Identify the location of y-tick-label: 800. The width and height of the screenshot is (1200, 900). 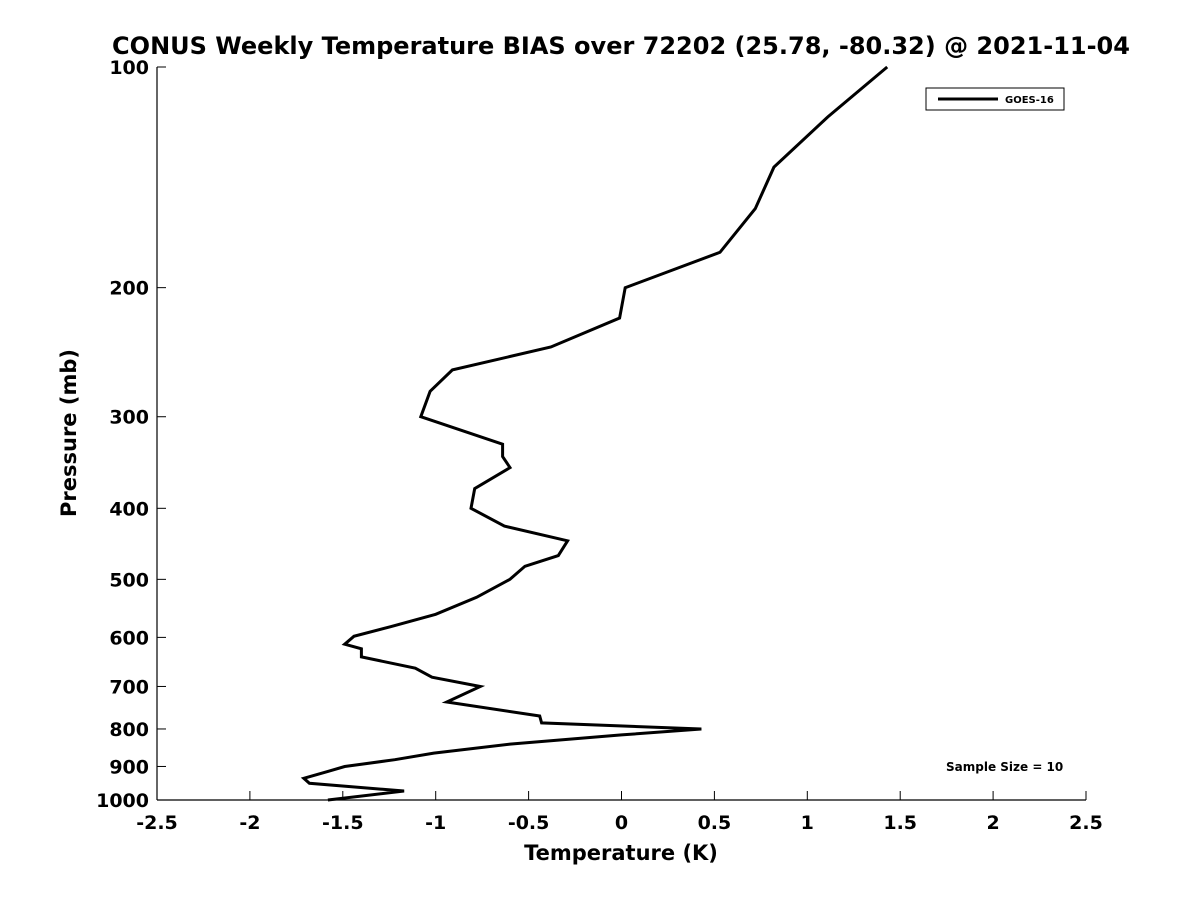
(129, 730).